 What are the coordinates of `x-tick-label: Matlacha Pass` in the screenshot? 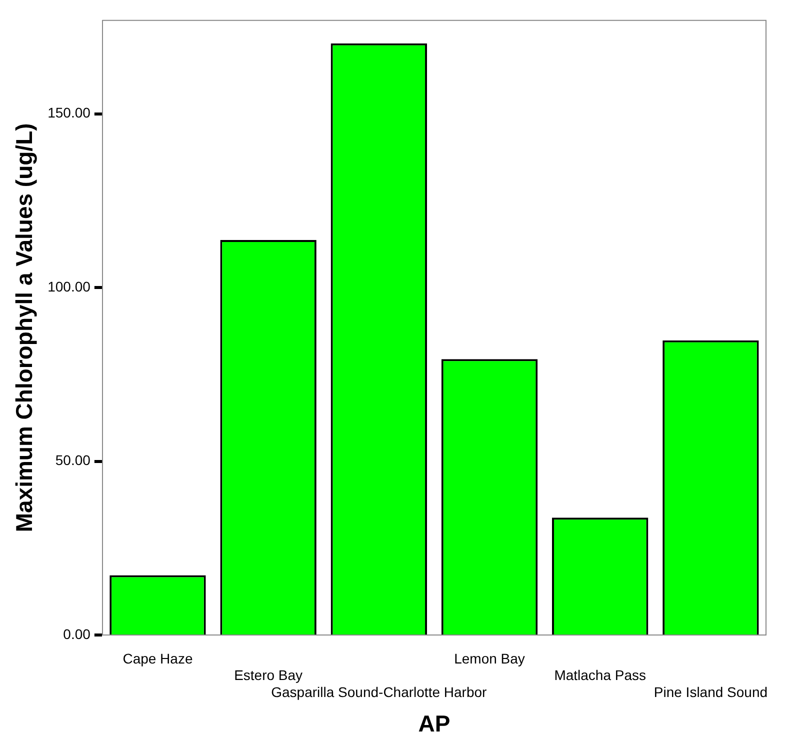 It's located at (600, 675).